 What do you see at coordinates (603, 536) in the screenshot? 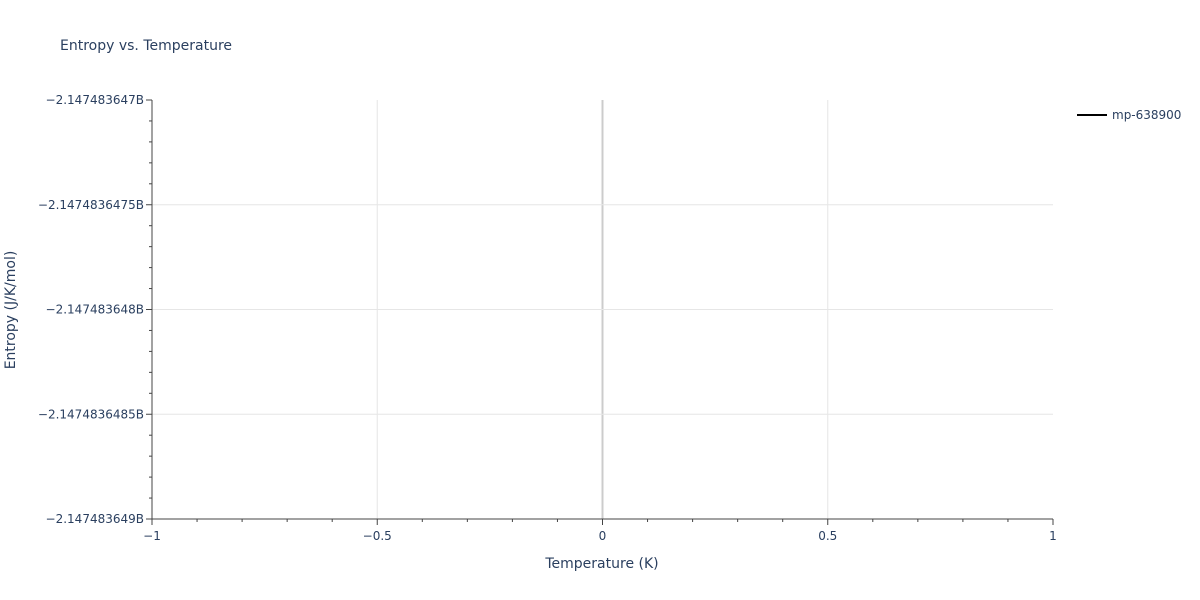
I see `x-tick-label: 0` at bounding box center [603, 536].